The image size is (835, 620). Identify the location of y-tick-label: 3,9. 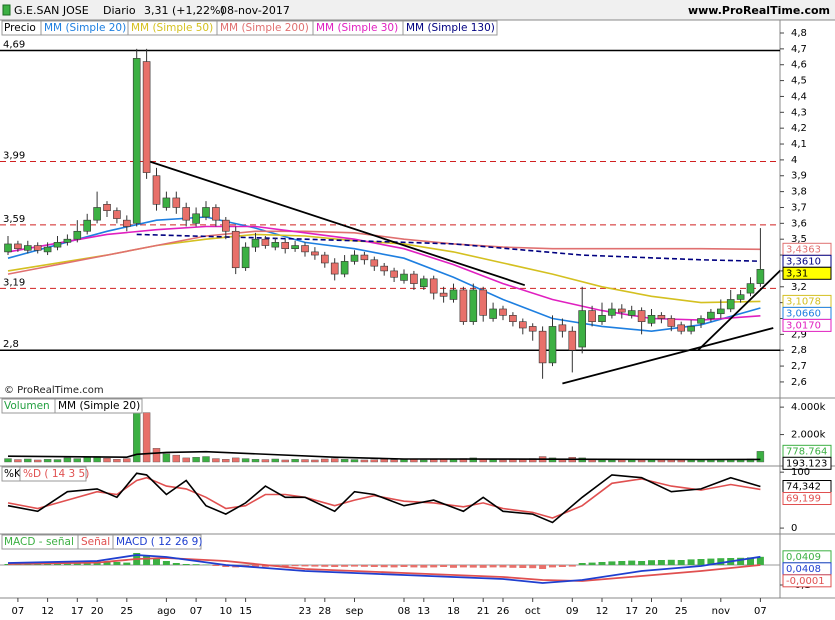
(799, 176).